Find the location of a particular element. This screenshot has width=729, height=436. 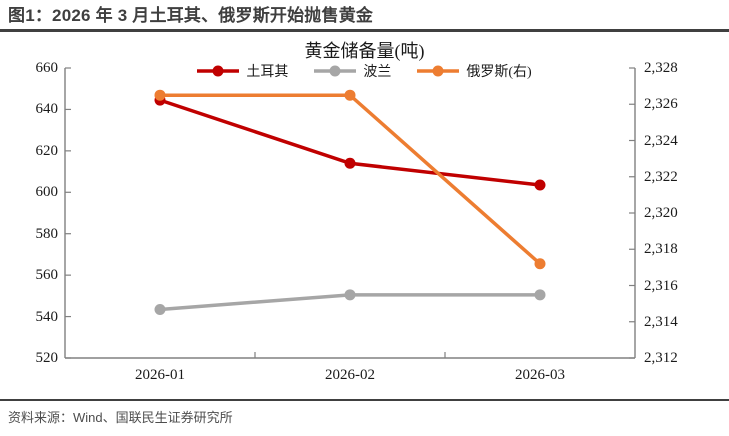

y-axis-right-tick-label: 2,328 is located at coordinates (661, 68).